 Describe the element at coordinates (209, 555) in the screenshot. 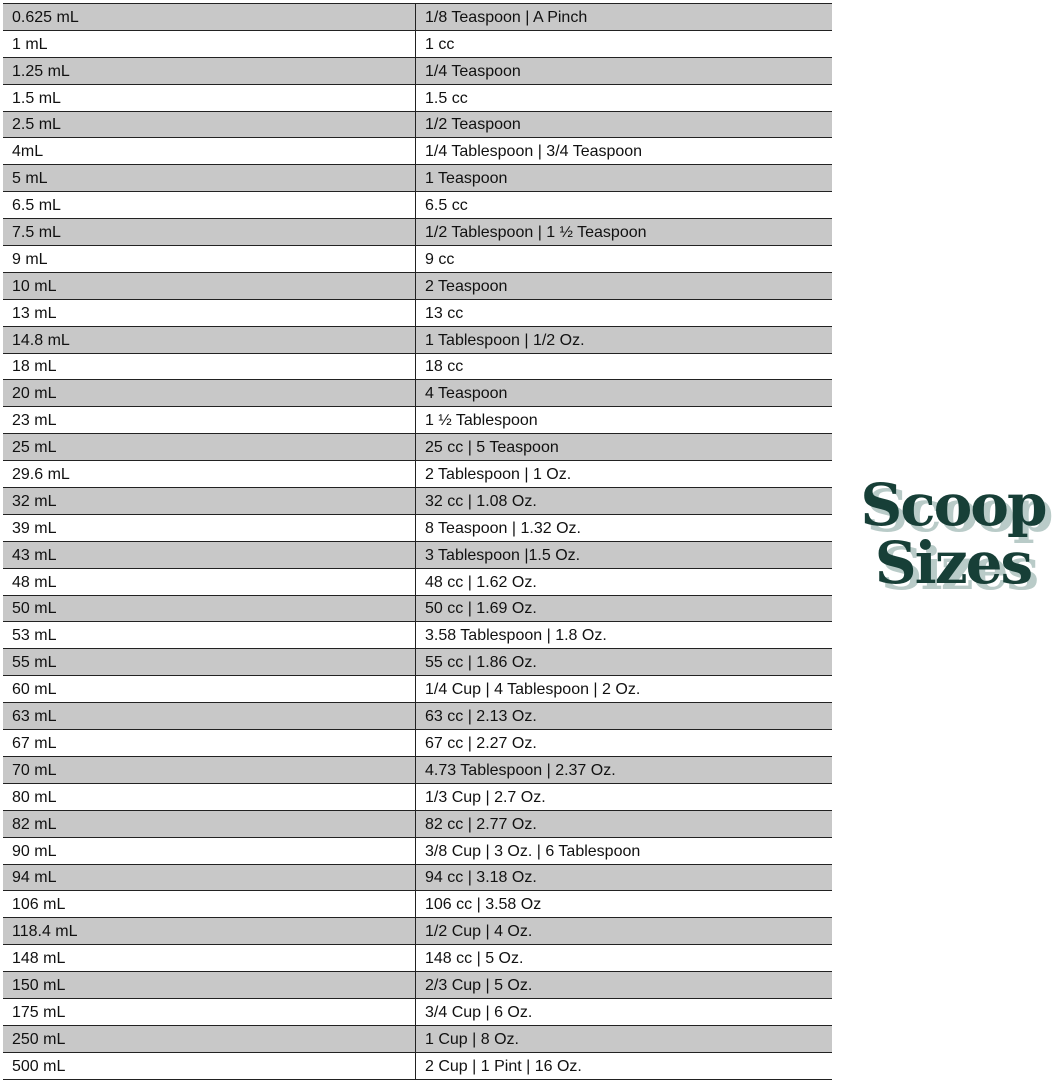

I see `metric-volume-cell: 43 mL` at that location.